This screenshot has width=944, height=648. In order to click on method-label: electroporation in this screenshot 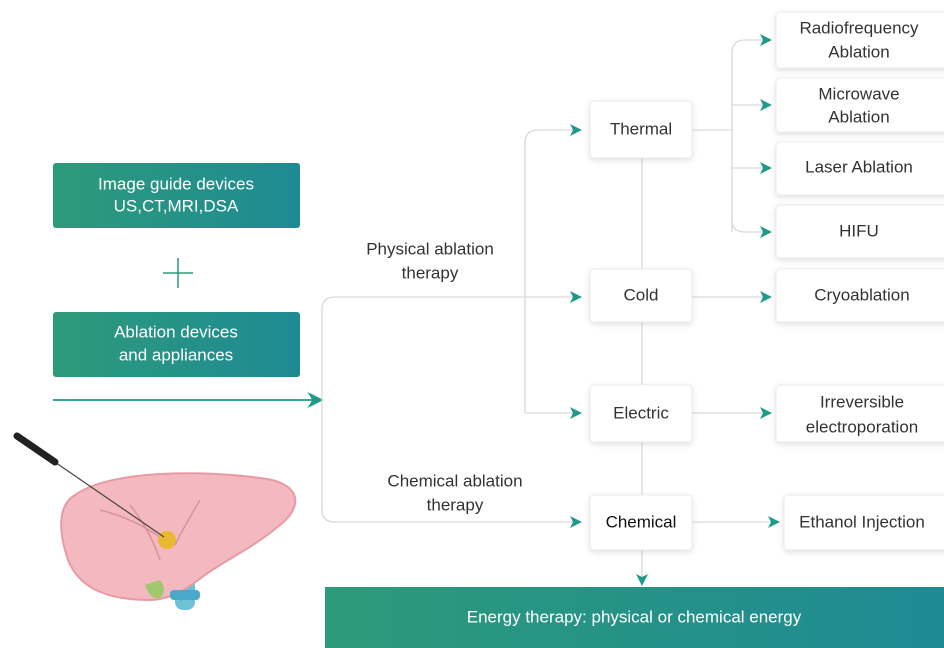, I will do `click(862, 426)`.